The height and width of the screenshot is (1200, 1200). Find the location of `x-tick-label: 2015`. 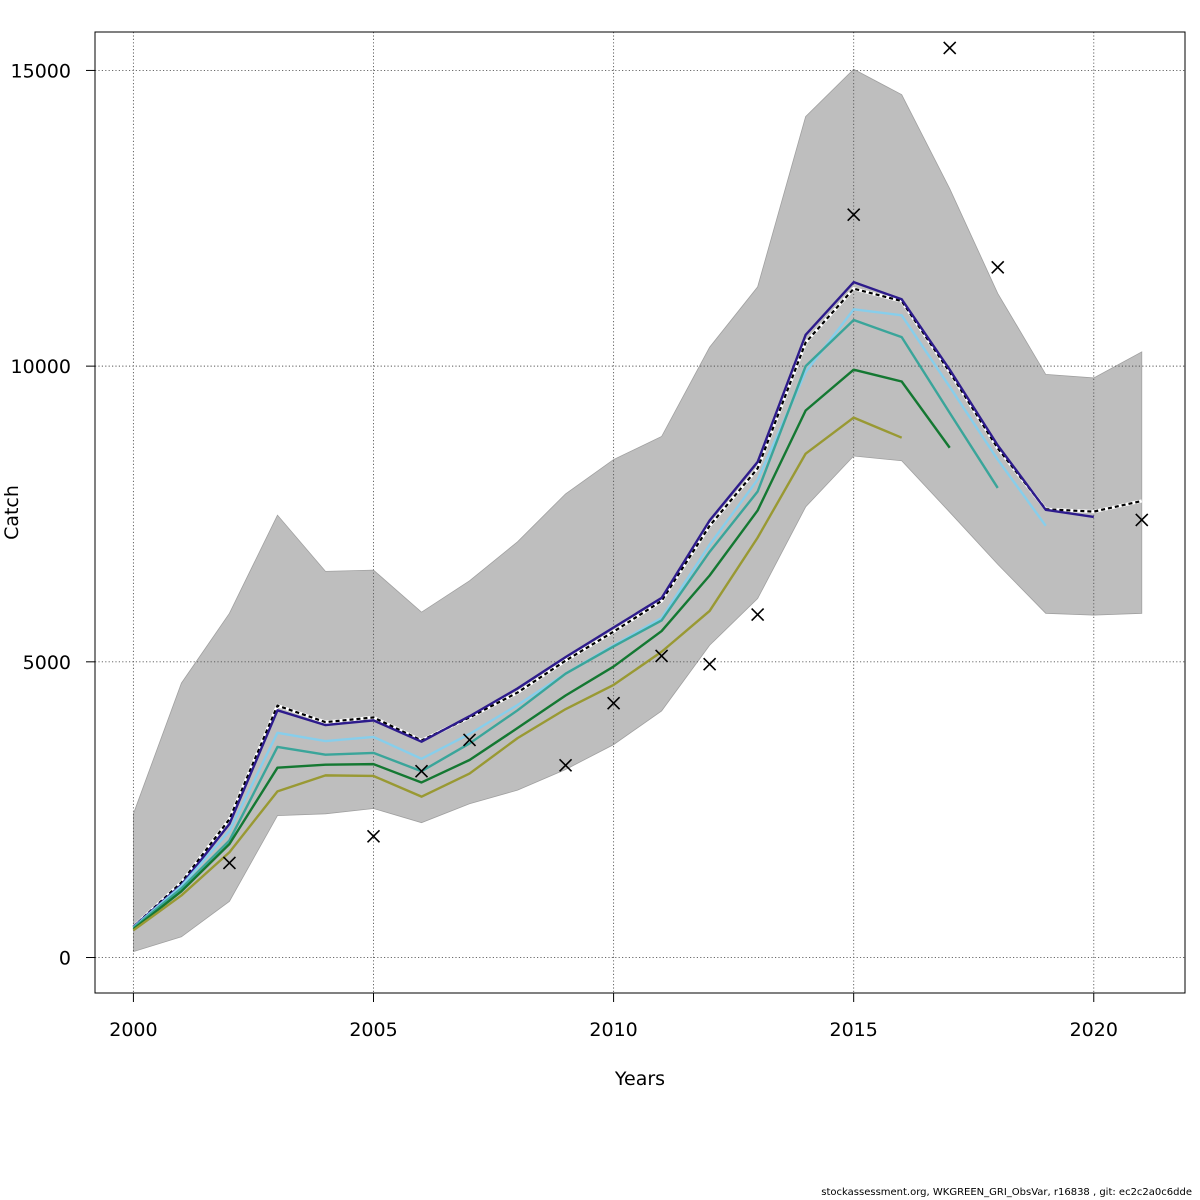

x-tick-label: 2015 is located at coordinates (853, 1030).